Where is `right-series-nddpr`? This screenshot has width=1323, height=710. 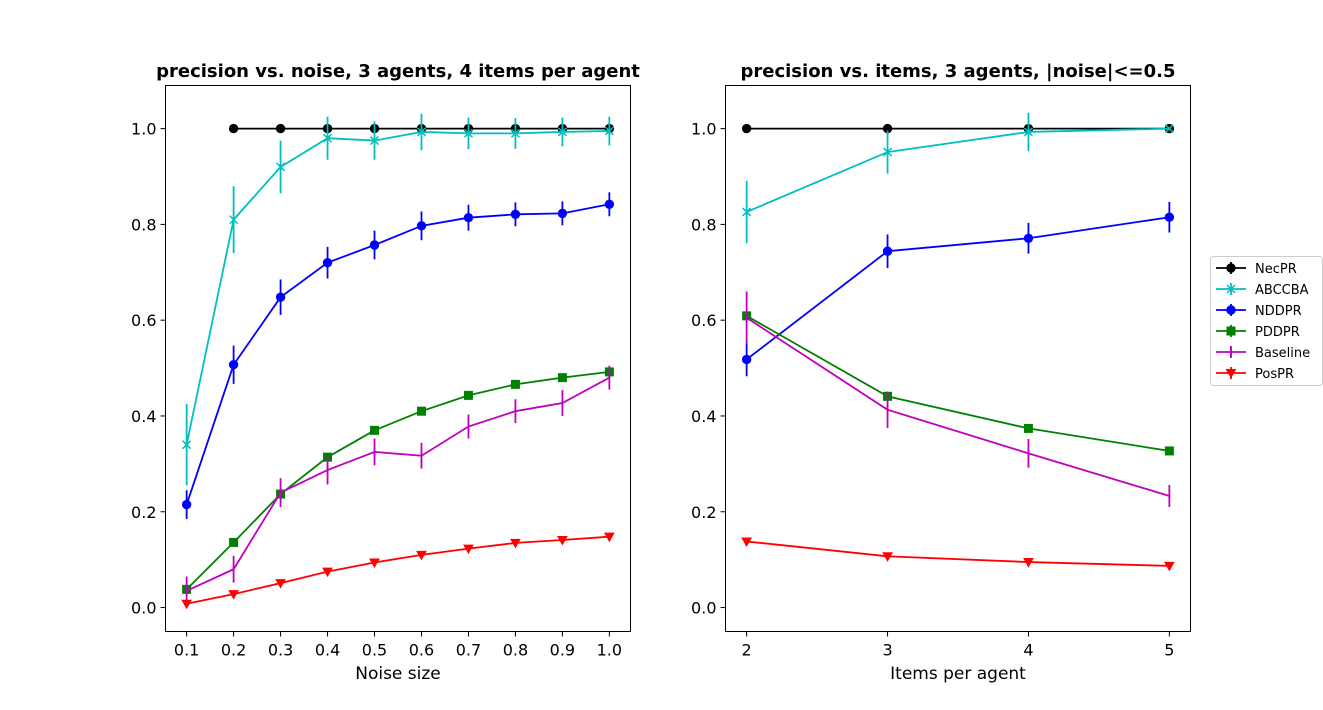
right-series-nddpr is located at coordinates (958, 289).